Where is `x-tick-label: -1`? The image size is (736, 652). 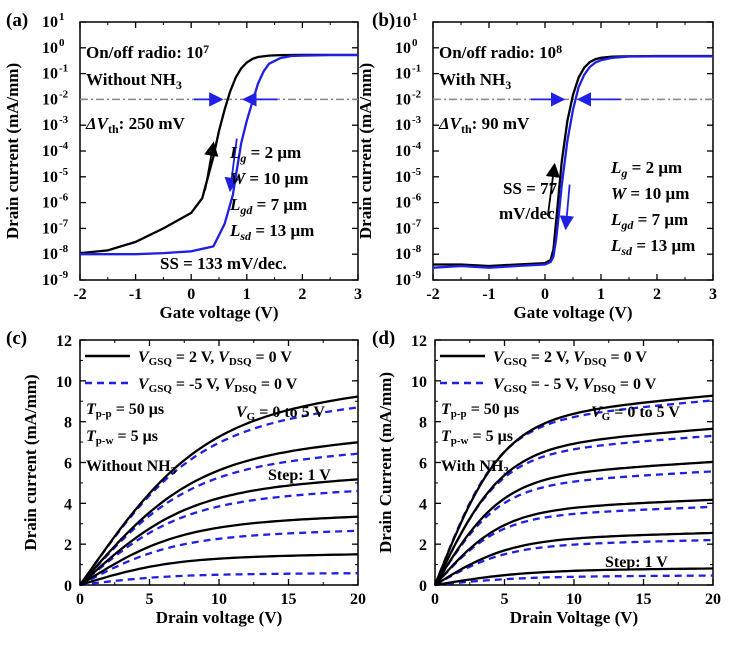 x-tick-label: -1 is located at coordinates (488, 294).